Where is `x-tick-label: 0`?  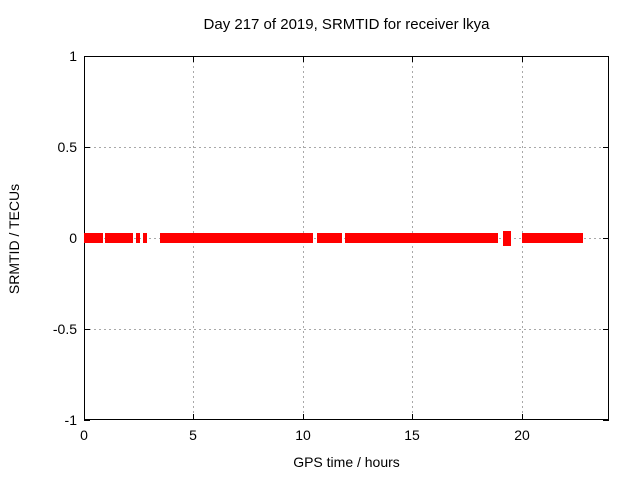 x-tick-label: 0 is located at coordinates (84, 435).